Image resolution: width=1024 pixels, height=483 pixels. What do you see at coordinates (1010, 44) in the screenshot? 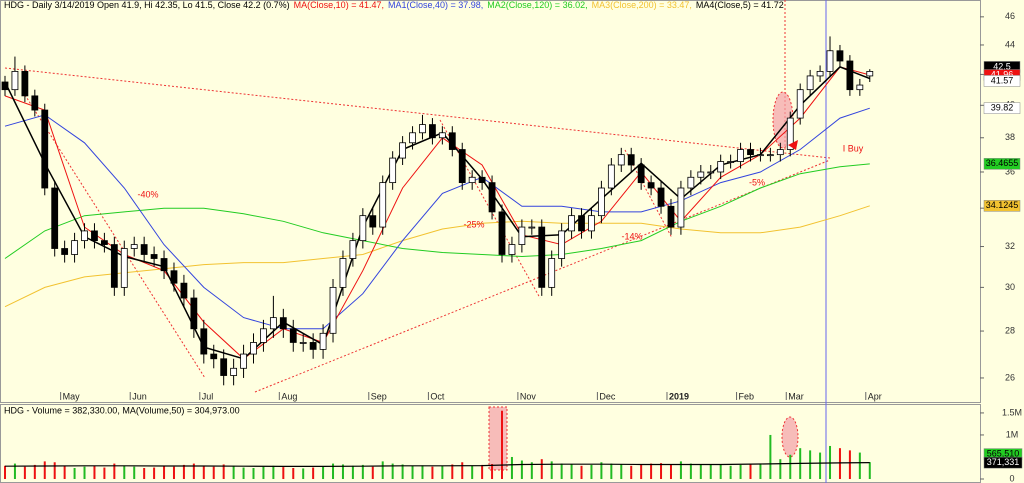
I see `y-tick-label: 44` at bounding box center [1010, 44].